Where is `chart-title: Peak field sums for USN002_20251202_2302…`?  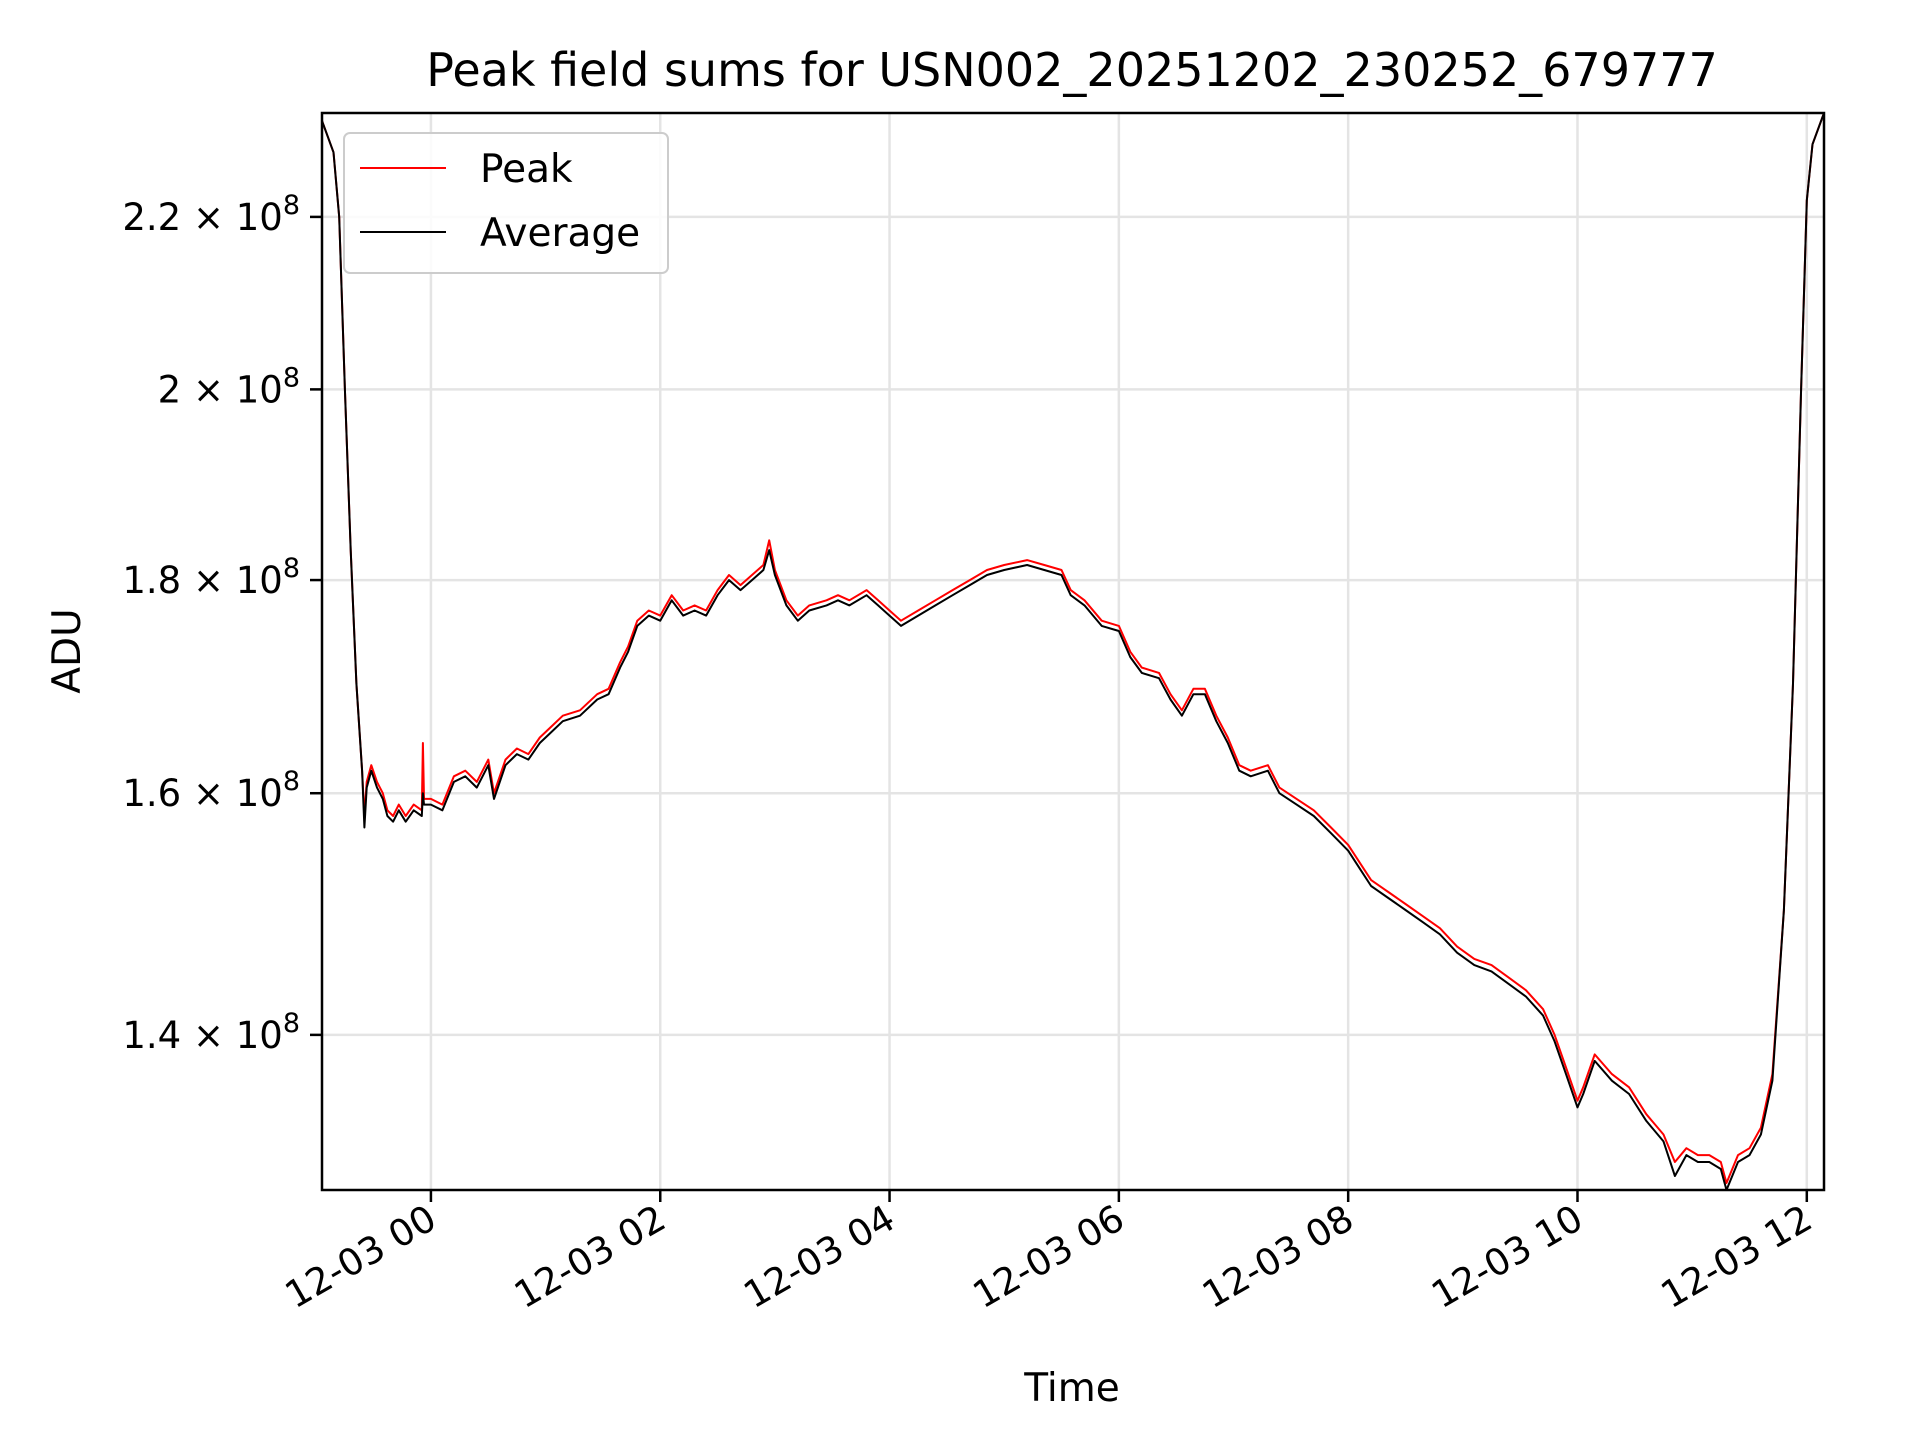 chart-title: Peak field sums for USN002_20251202_2302… is located at coordinates (1072, 70).